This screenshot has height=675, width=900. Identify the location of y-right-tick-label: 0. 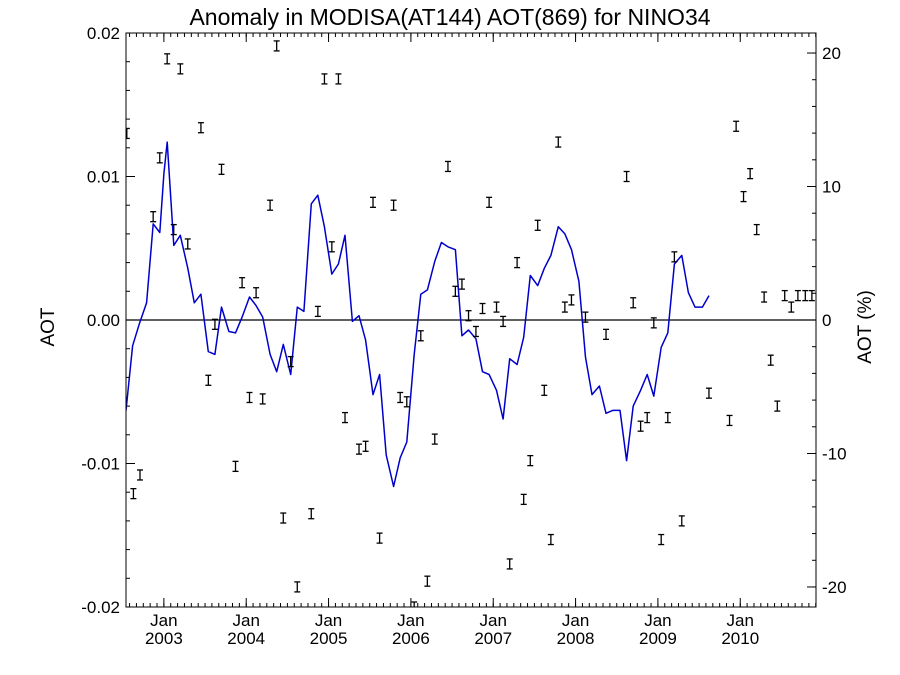
(826, 320).